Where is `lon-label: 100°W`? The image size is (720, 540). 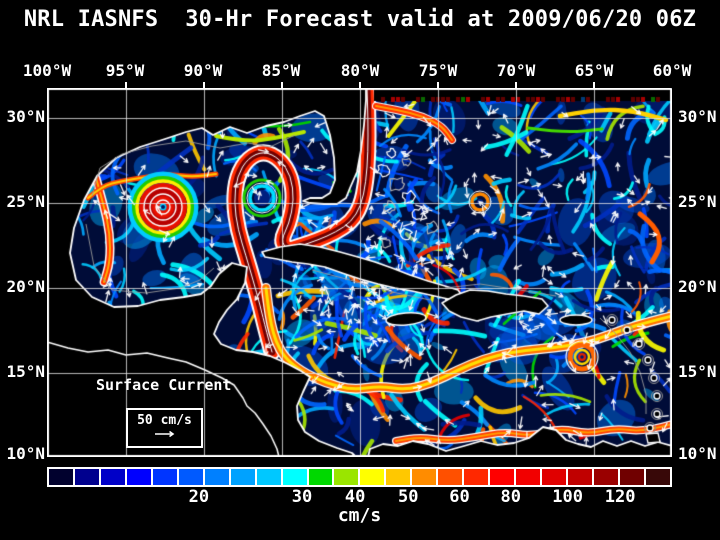
lon-label: 100°W is located at coordinates (47, 70).